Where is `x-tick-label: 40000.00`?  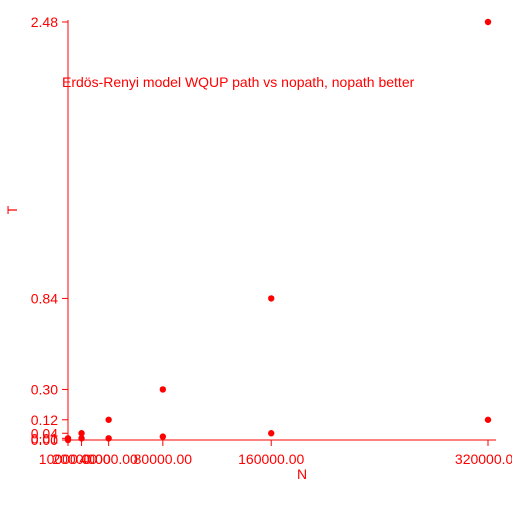 x-tick-label: 40000.00 is located at coordinates (108, 459).